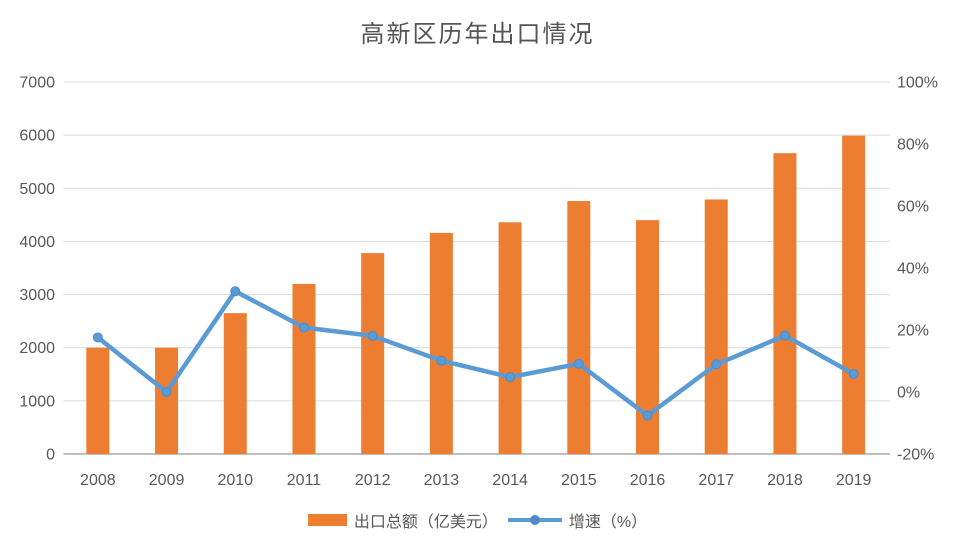  I want to click on y-axis-label-right: 80%, so click(913, 145).